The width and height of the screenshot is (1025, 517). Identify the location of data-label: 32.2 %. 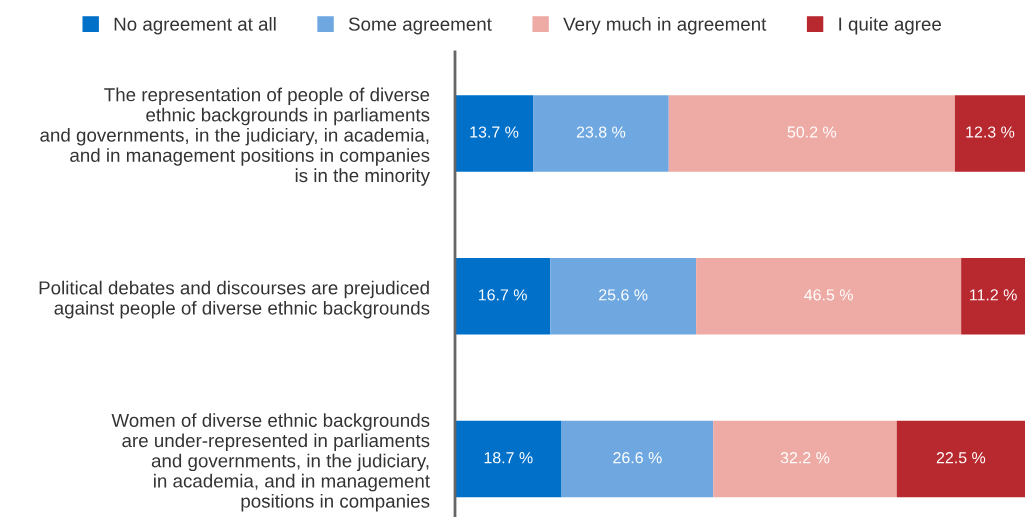
(805, 458).